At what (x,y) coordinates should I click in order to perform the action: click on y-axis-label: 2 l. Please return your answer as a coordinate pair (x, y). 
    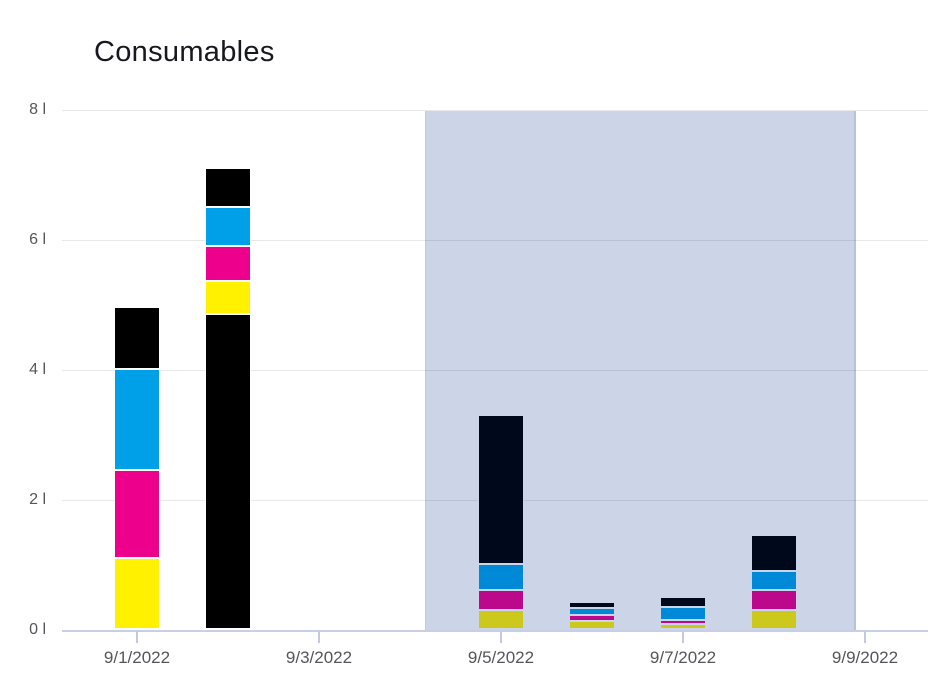
    Looking at the image, I should click on (37, 499).